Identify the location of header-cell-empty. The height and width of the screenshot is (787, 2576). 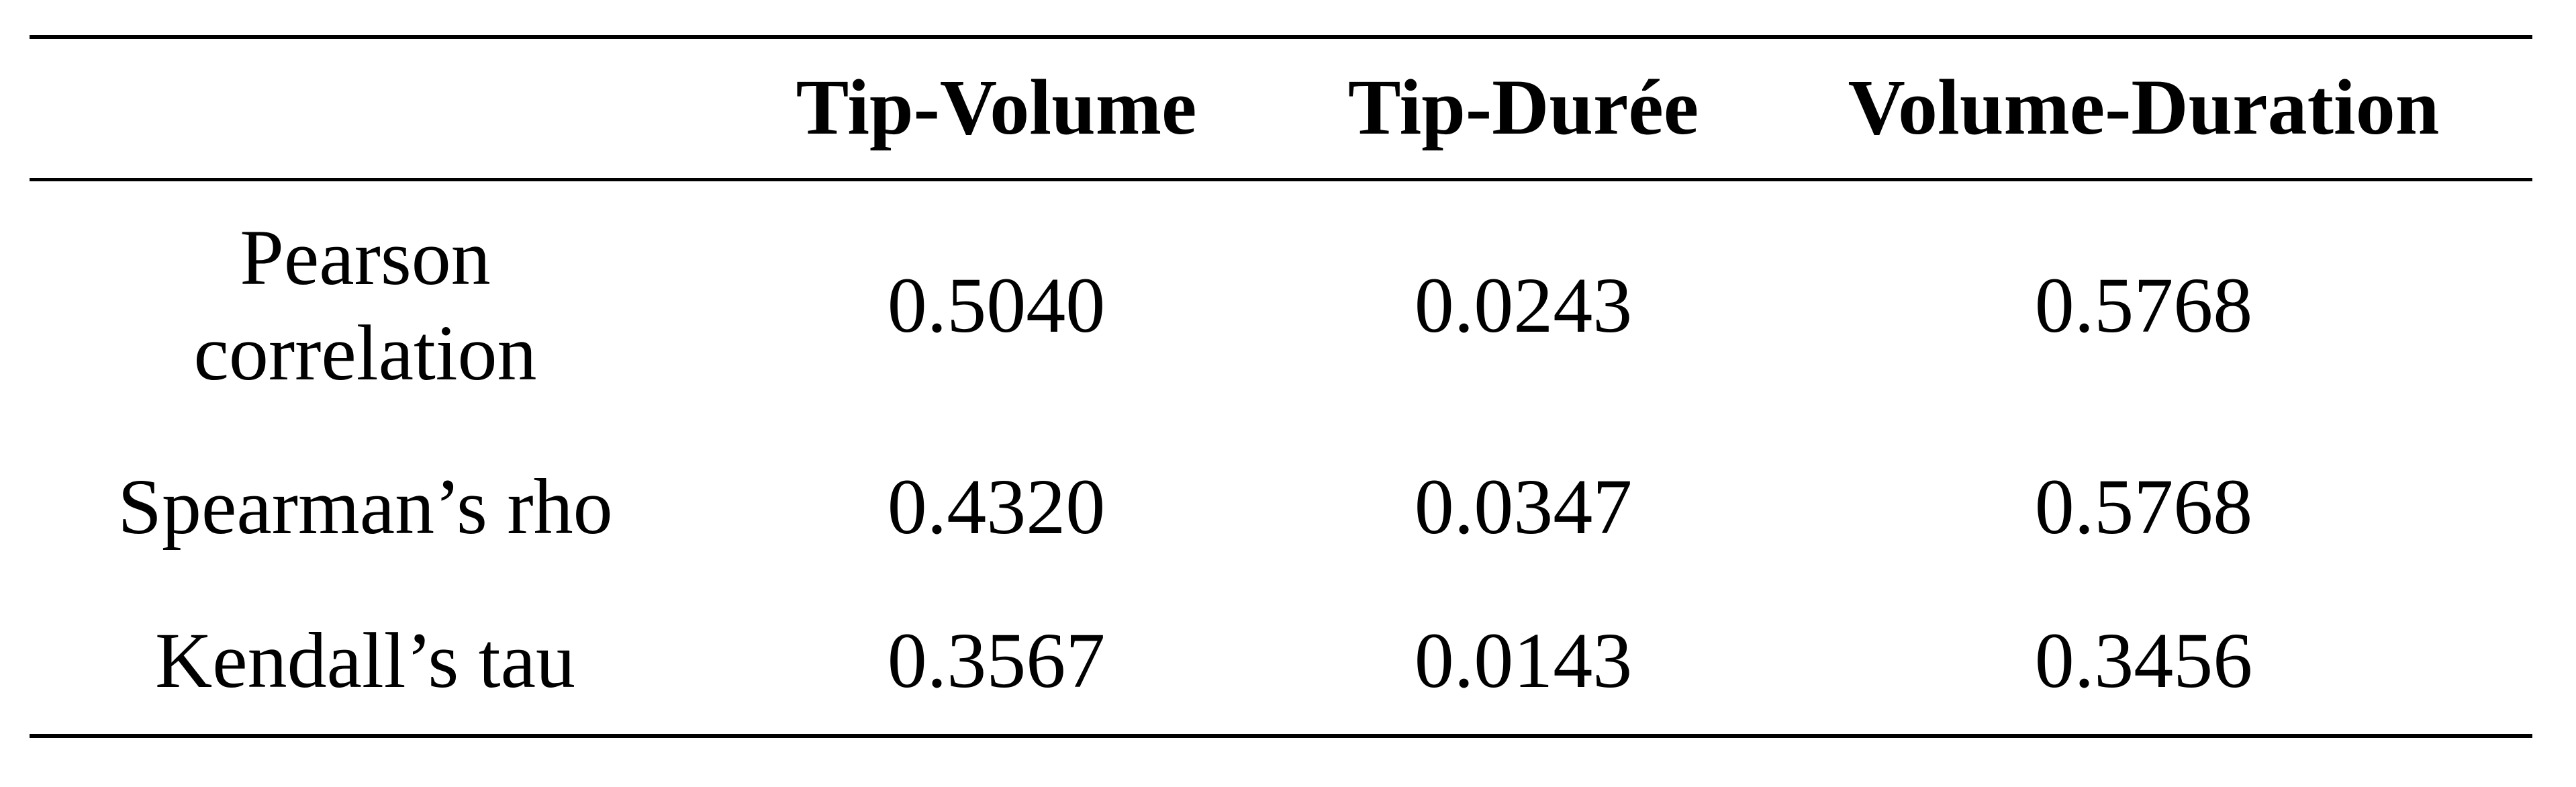
(365, 108).